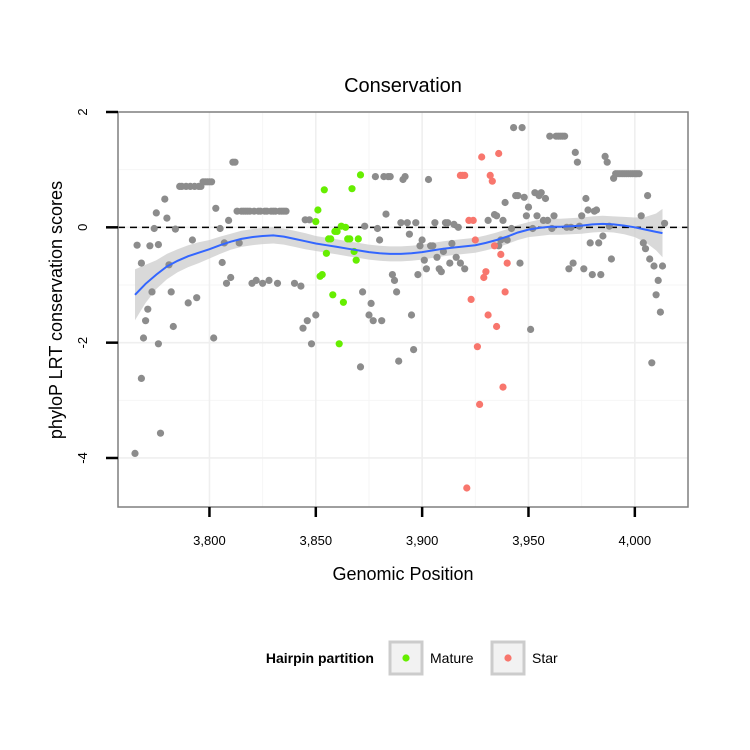 The width and height of the screenshot is (750, 750). What do you see at coordinates (412, 658) in the screenshot?
I see `legend: Hairpin partition Mature Star` at bounding box center [412, 658].